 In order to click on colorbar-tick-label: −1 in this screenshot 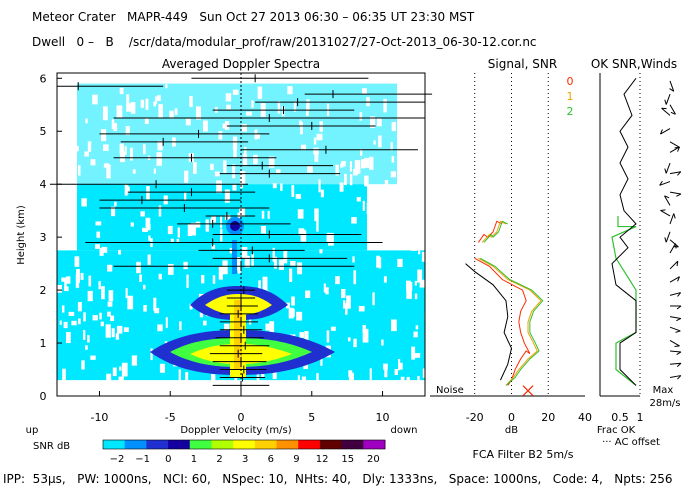, I will do `click(142, 459)`.